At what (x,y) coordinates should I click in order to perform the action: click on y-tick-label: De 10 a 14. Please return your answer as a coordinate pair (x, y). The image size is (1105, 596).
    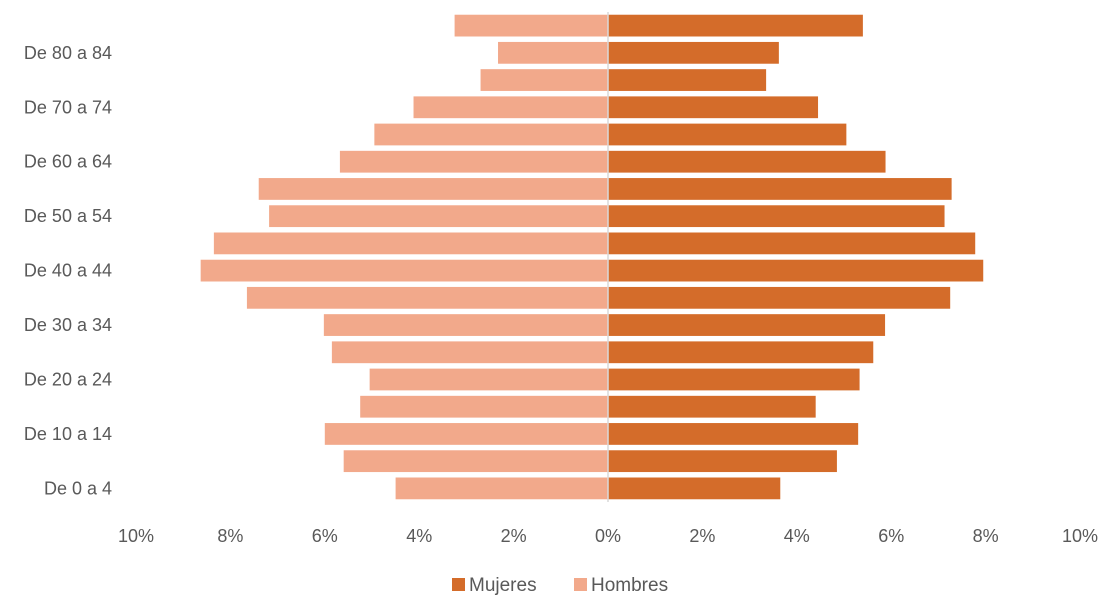
    Looking at the image, I should click on (68, 434).